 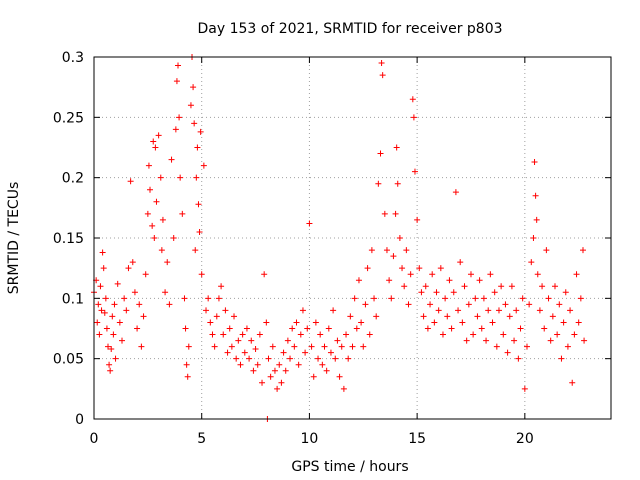 What do you see at coordinates (73, 58) in the screenshot?
I see `y-tick-label: 0.3` at bounding box center [73, 58].